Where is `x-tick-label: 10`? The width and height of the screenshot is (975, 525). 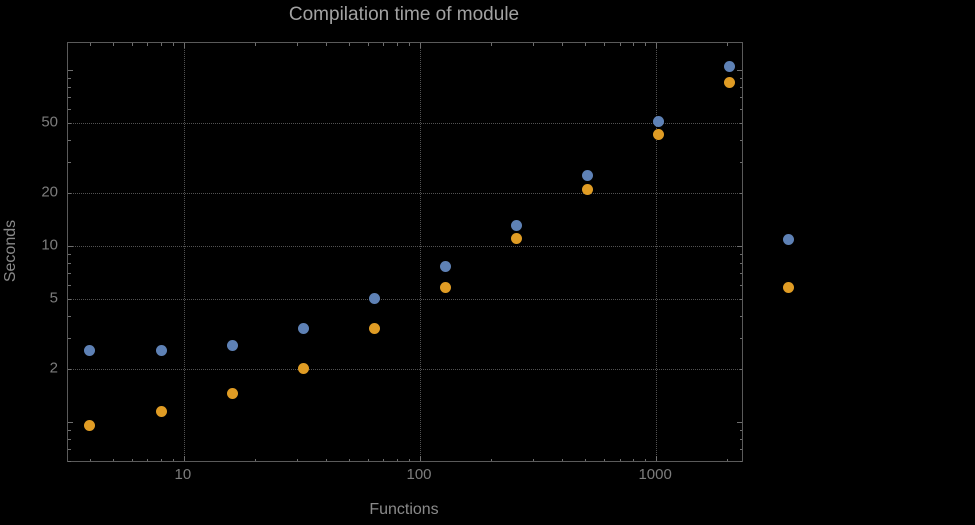
x-tick-label: 10 is located at coordinates (183, 474).